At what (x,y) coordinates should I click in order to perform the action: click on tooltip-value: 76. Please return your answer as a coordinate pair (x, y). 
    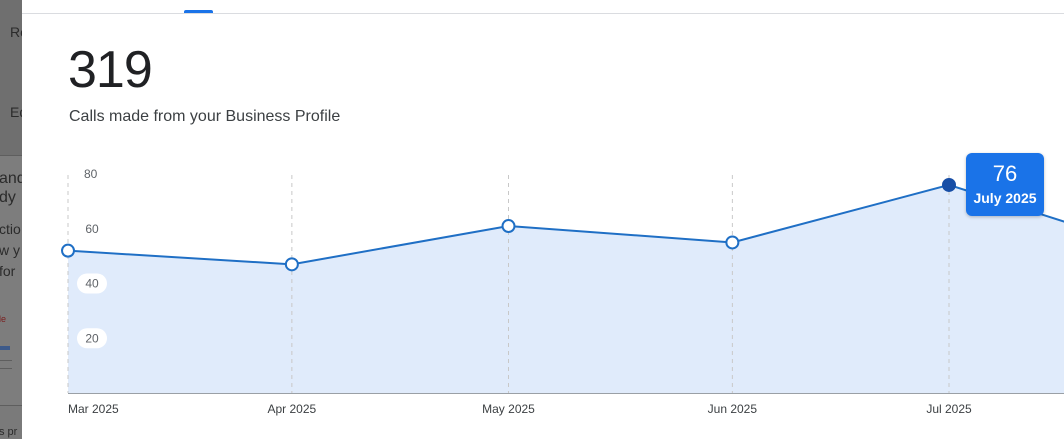
    Looking at the image, I should click on (1005, 173).